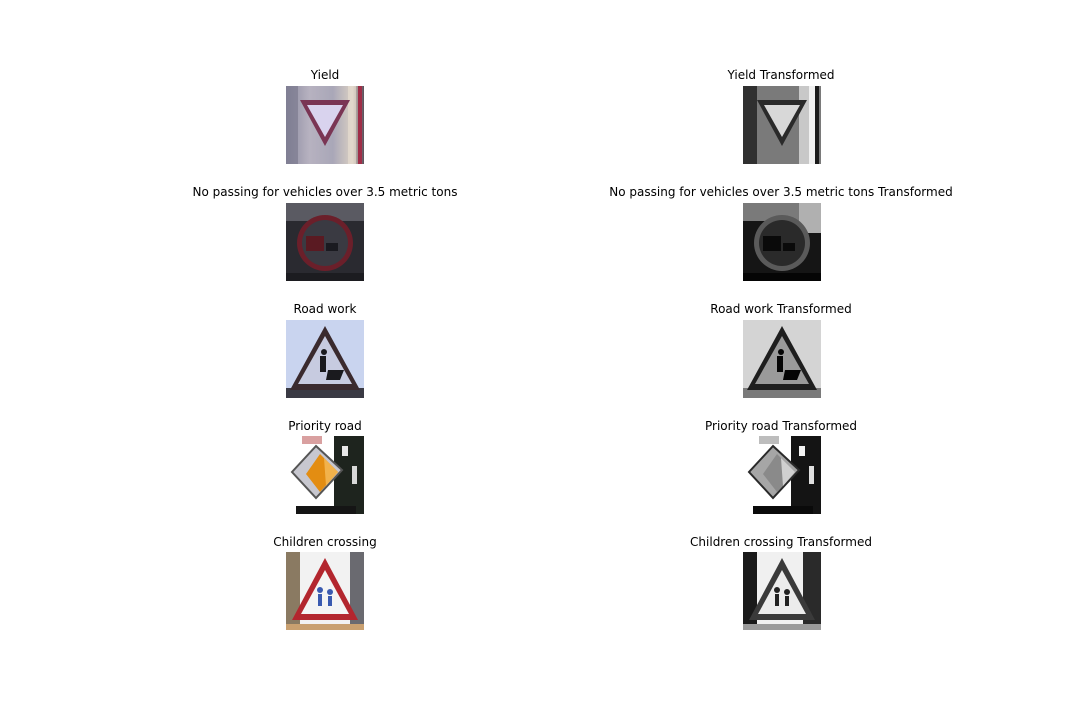 This screenshot has width=1080, height=720. I want to click on image-road-work-transformed, so click(782, 359).